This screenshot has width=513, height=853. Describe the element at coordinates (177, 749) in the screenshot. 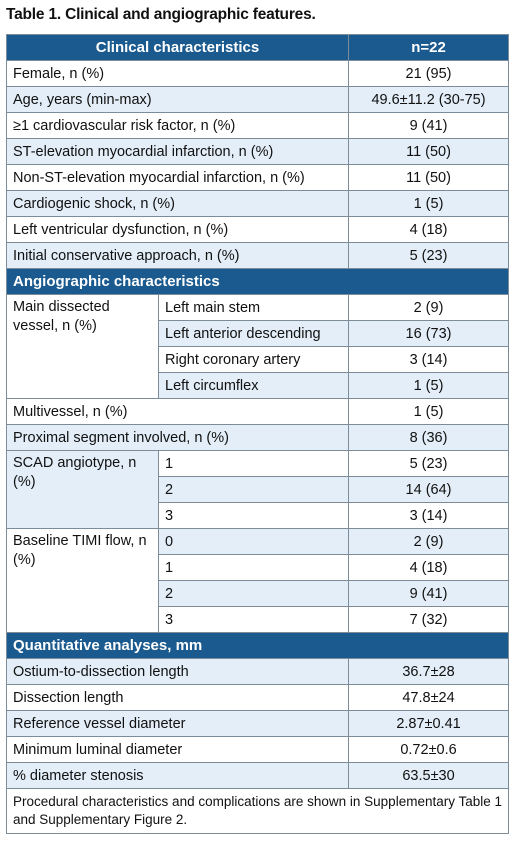

I see `row-label: Minimum luminal diameter` at that location.